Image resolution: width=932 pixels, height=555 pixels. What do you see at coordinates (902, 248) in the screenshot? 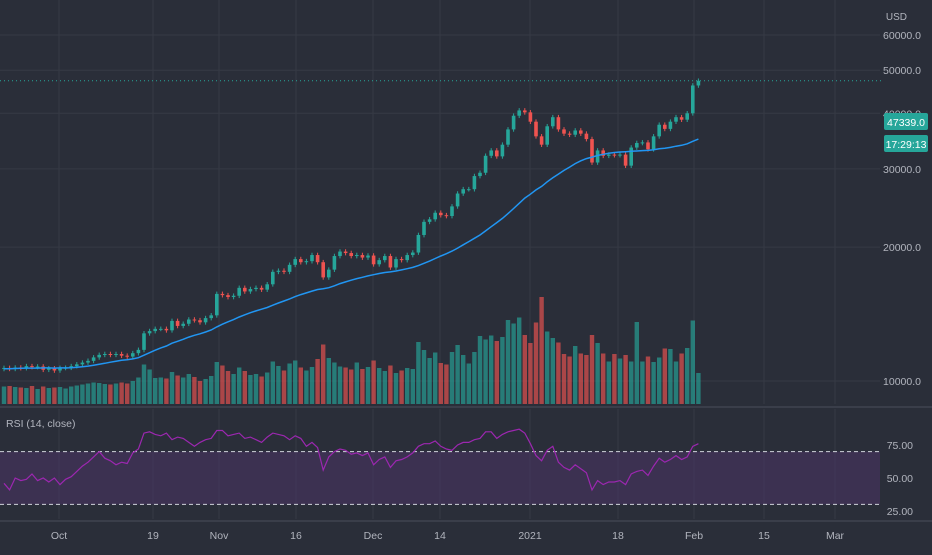
I see `price-tick-label: 20000.0` at bounding box center [902, 248].